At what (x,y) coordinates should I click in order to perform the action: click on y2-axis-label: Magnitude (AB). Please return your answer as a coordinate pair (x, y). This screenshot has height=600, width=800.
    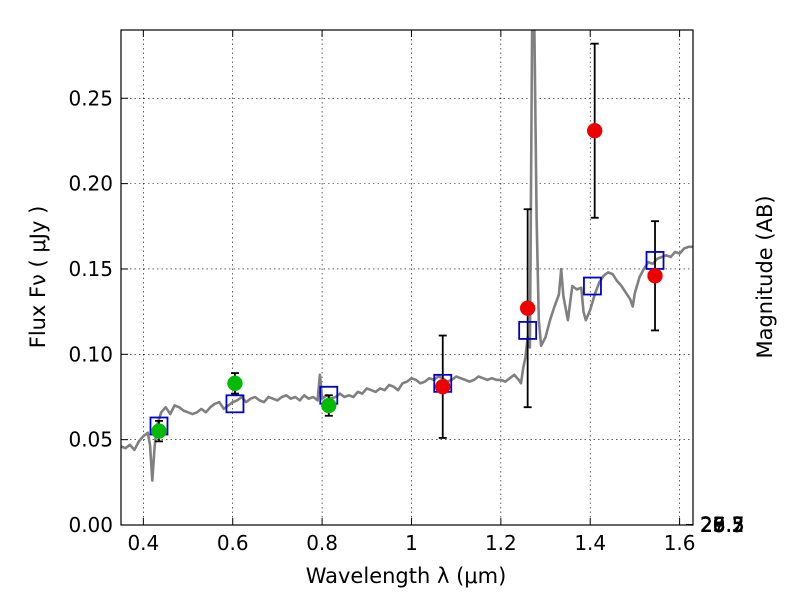
    Looking at the image, I should click on (765, 276).